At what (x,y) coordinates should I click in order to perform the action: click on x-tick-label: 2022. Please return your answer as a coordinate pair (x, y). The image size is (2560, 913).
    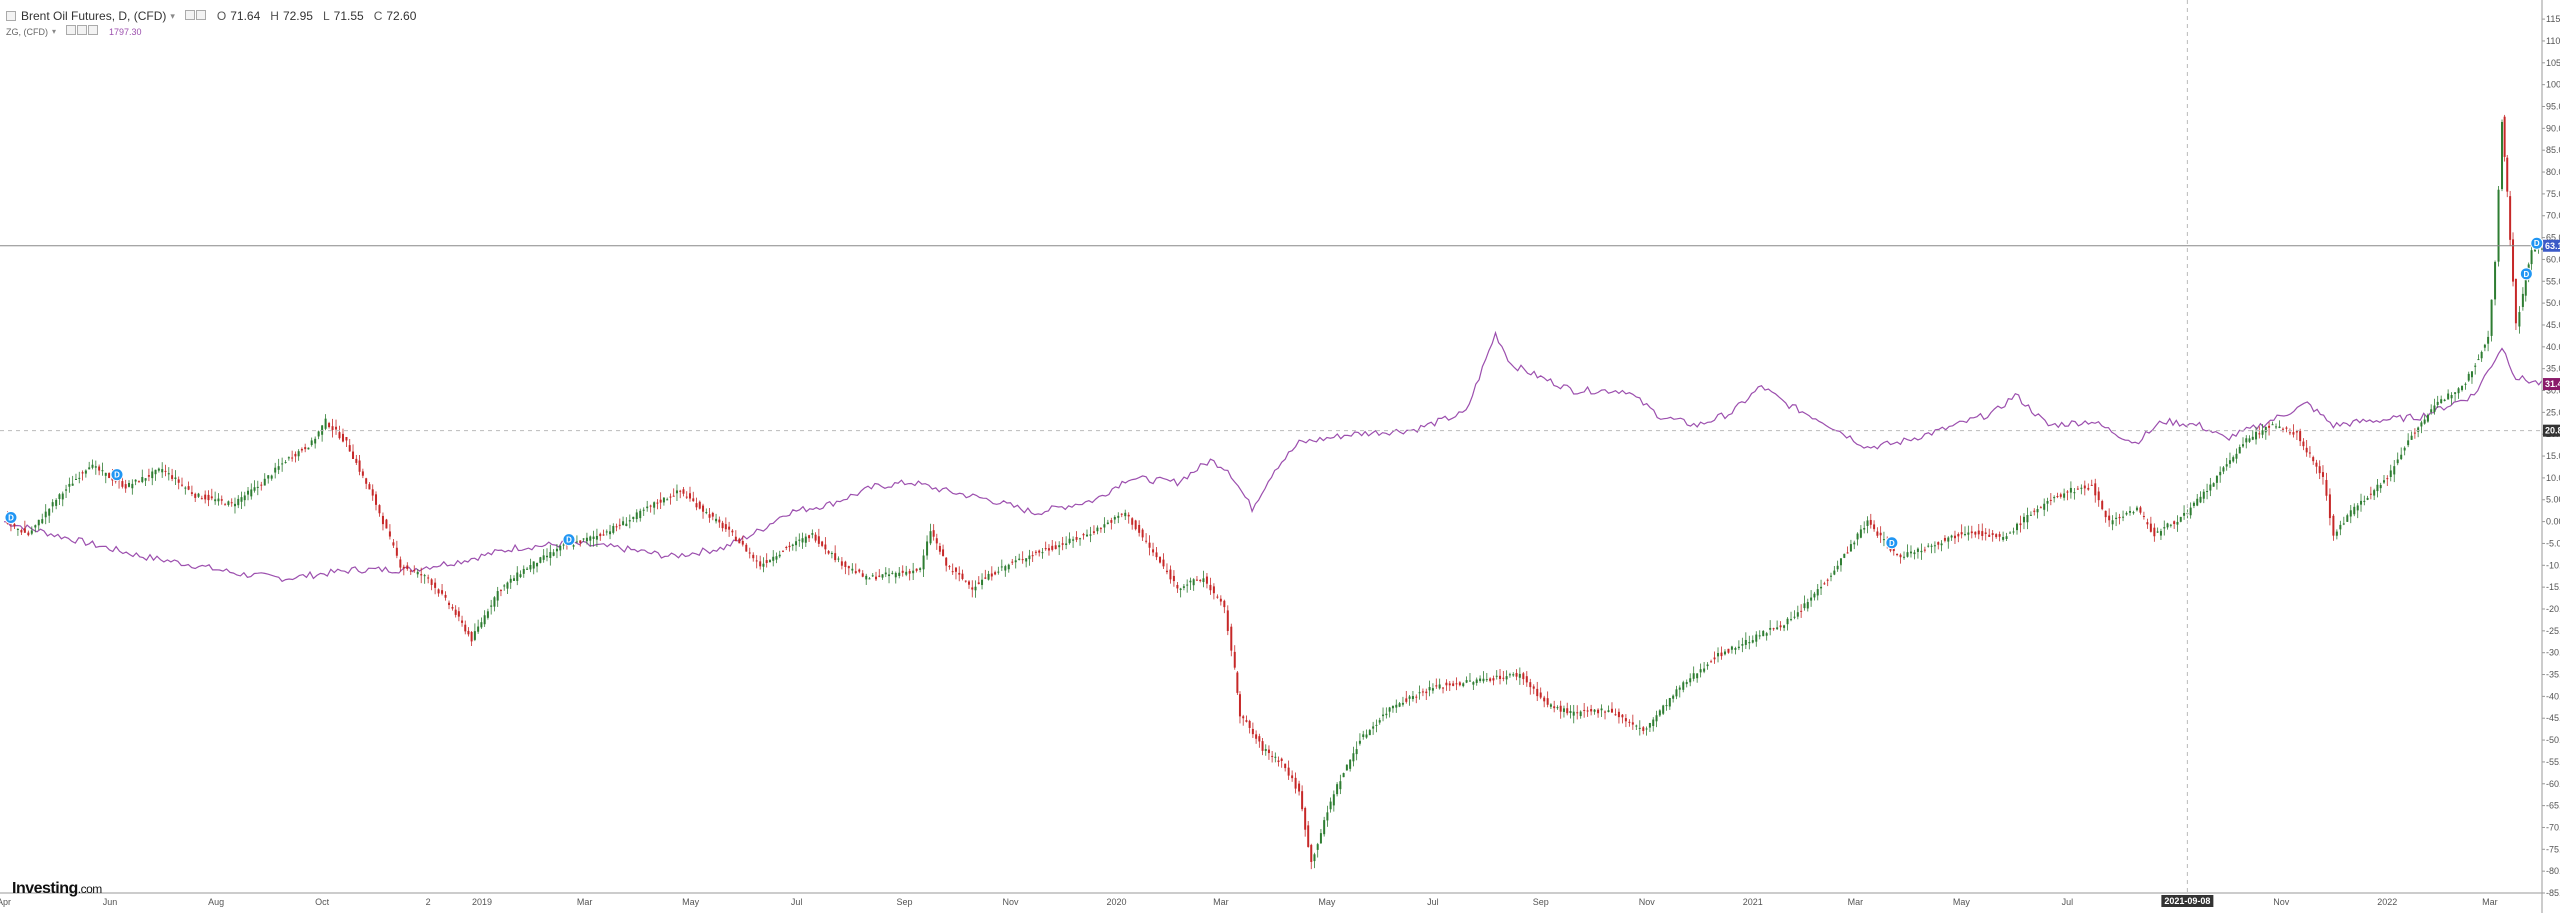
    Looking at the image, I should click on (2387, 902).